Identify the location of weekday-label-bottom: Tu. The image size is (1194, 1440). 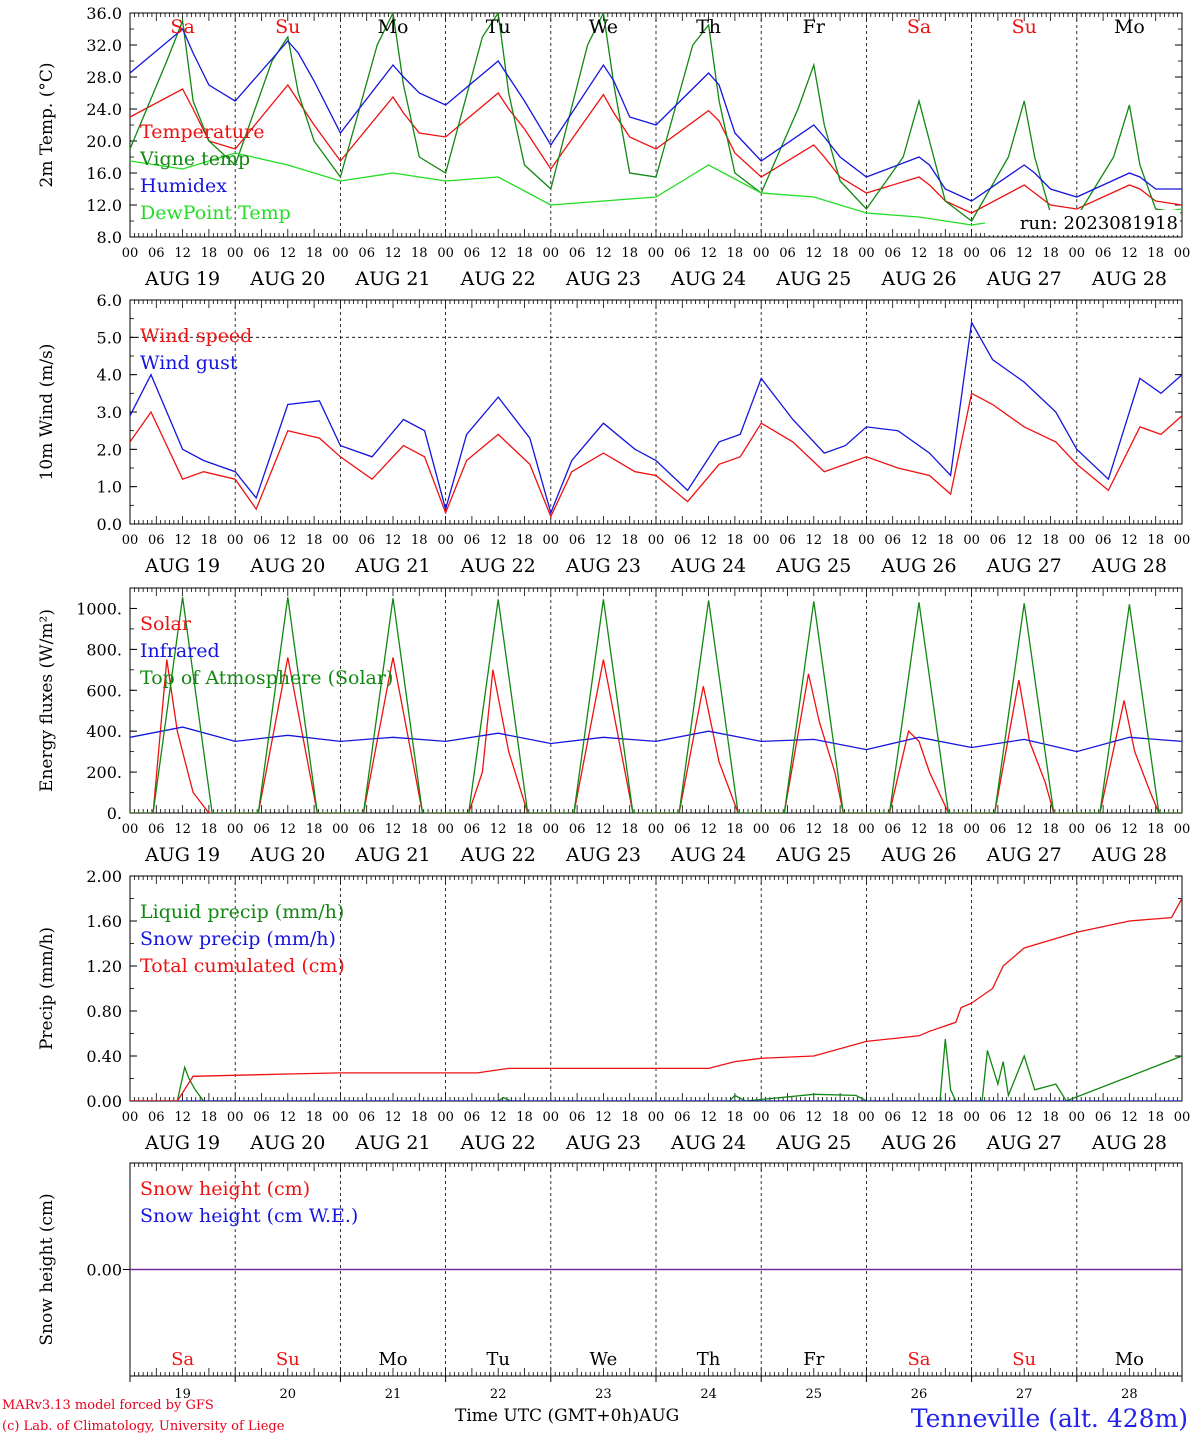
(498, 1359).